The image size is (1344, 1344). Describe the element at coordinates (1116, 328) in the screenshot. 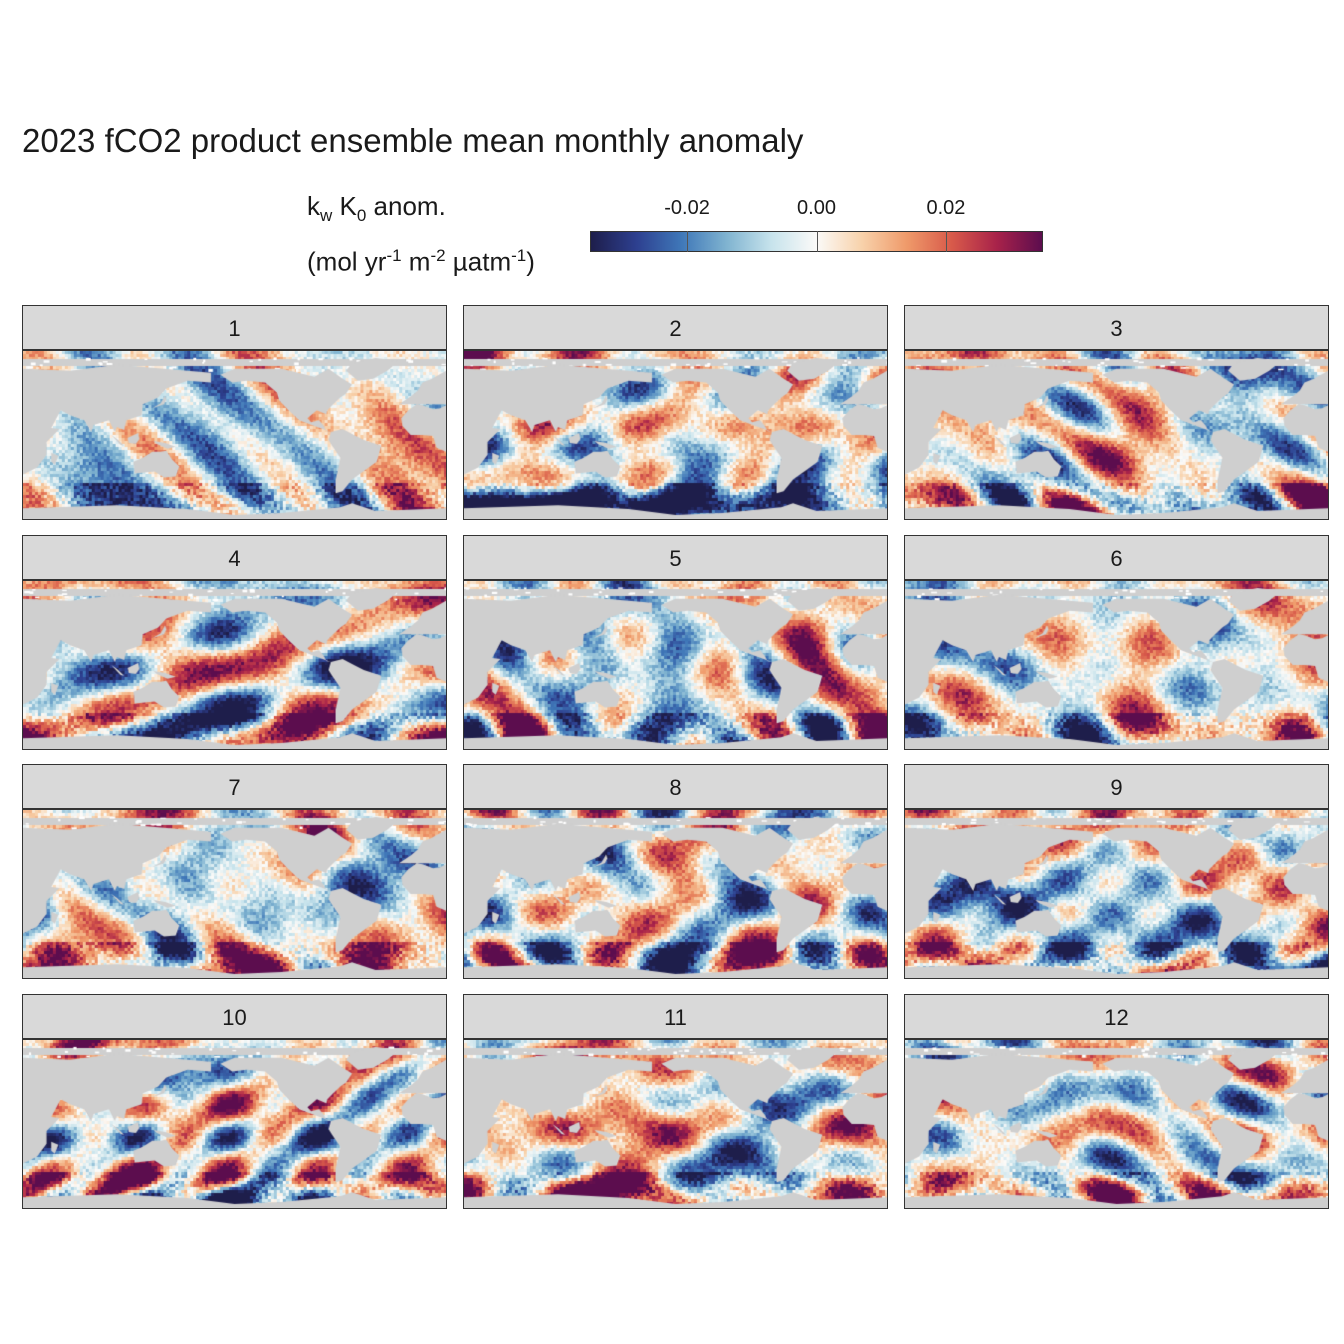

I see `facet-label: 3` at that location.